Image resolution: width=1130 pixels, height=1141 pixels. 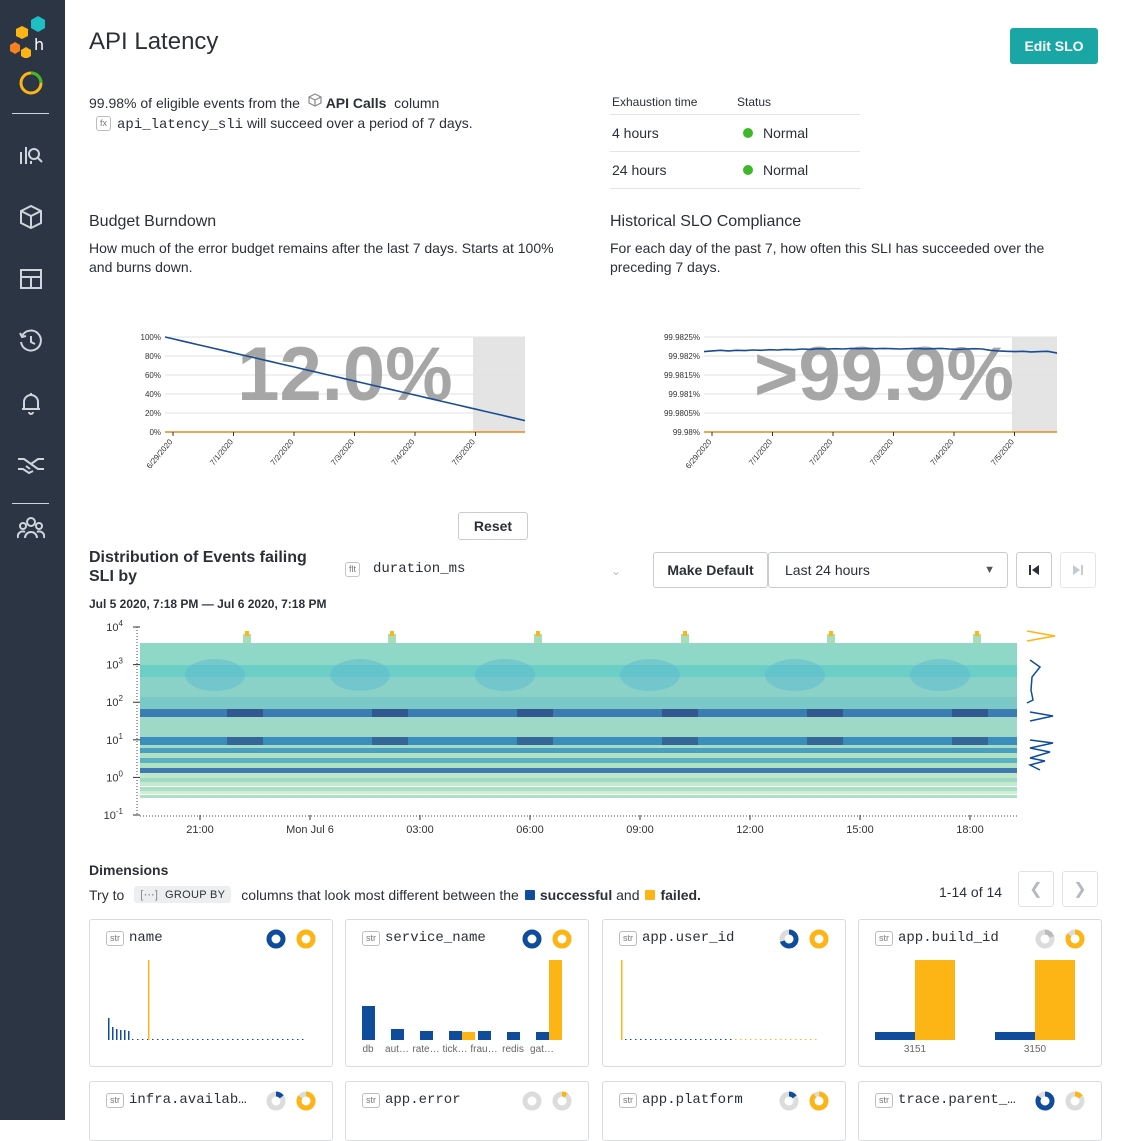 I want to click on y-tick-label: 100%, so click(x=151, y=337).